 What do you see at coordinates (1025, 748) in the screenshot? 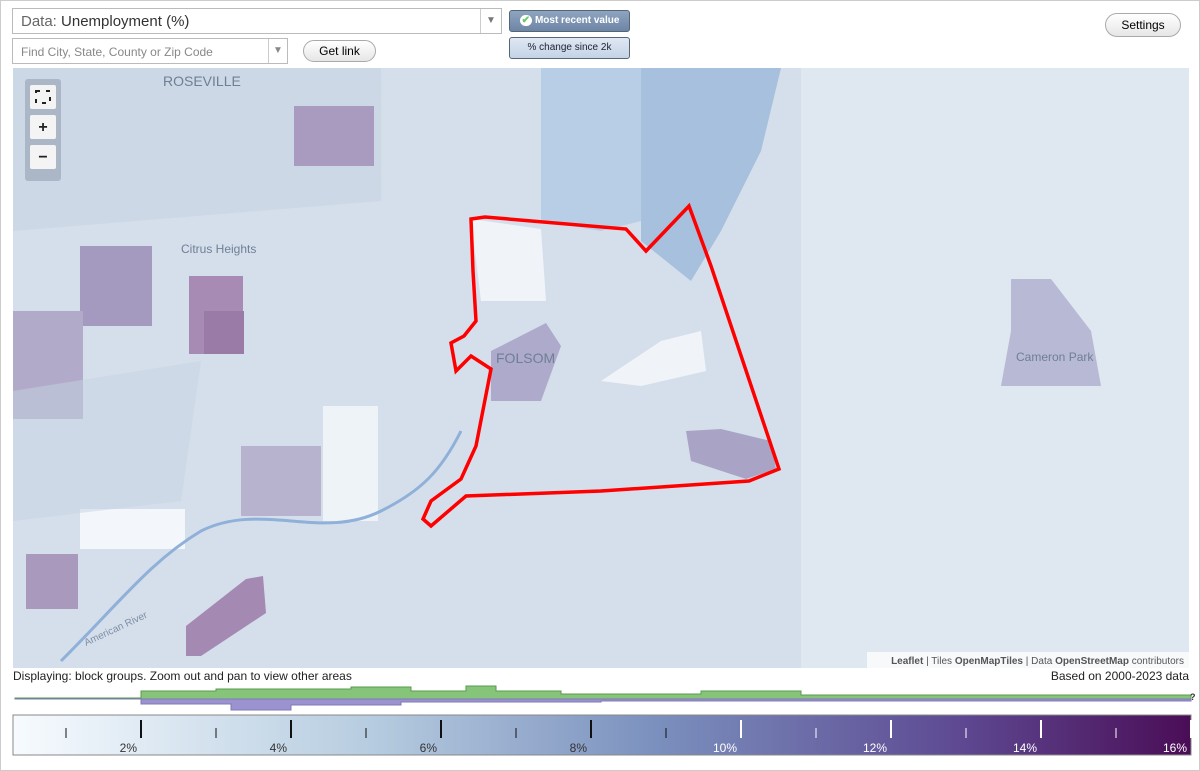
I see `legend-tick-label: 14%` at bounding box center [1025, 748].